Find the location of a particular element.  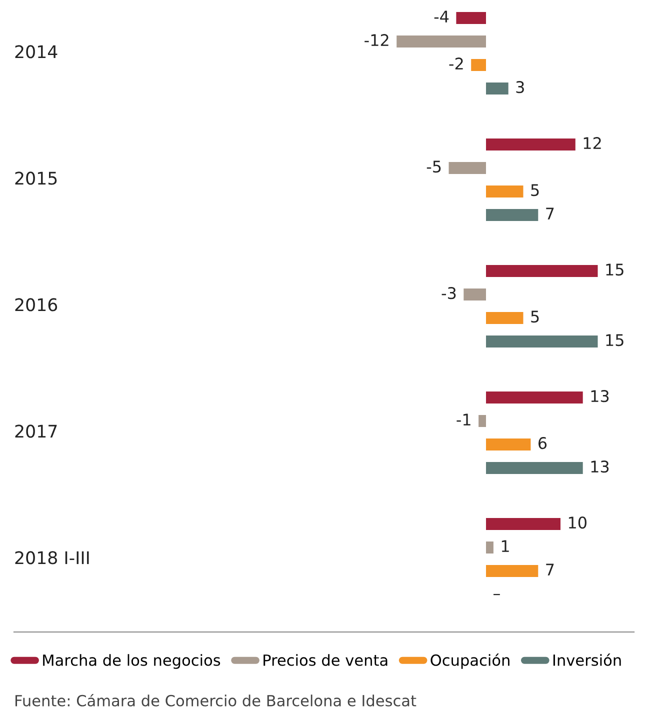

data-label: -3 is located at coordinates (449, 293).